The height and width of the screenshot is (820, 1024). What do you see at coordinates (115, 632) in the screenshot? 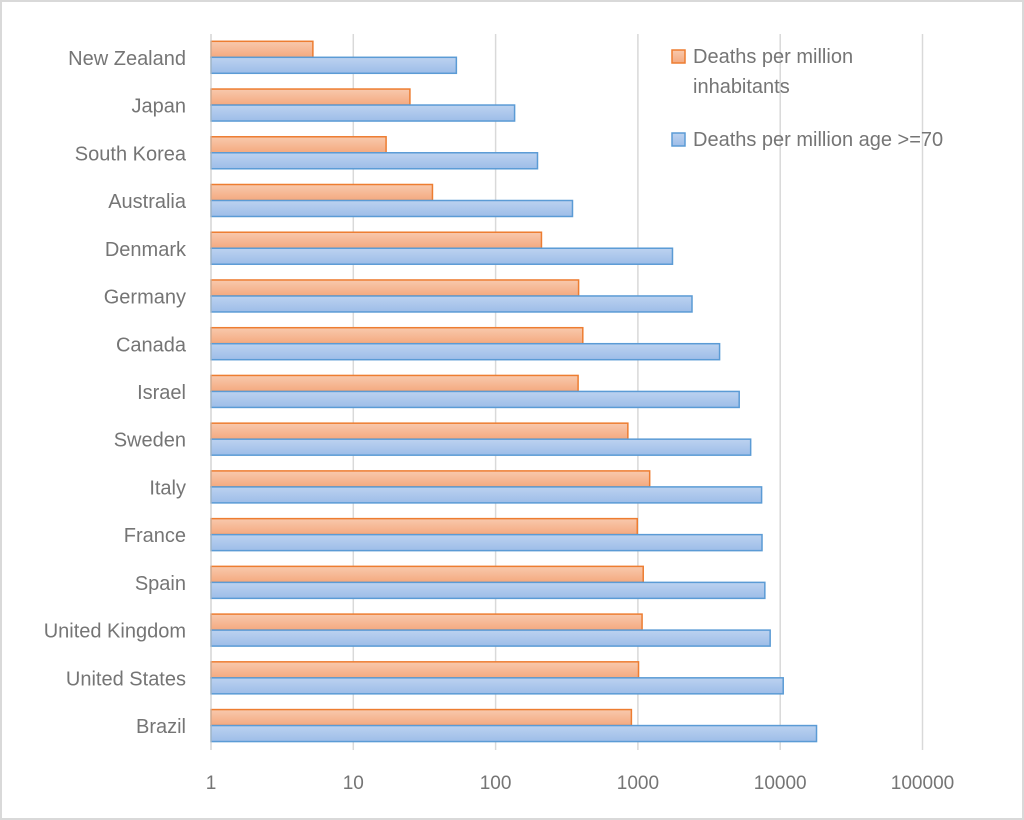
I see `category-label: United Kingdom` at bounding box center [115, 632].